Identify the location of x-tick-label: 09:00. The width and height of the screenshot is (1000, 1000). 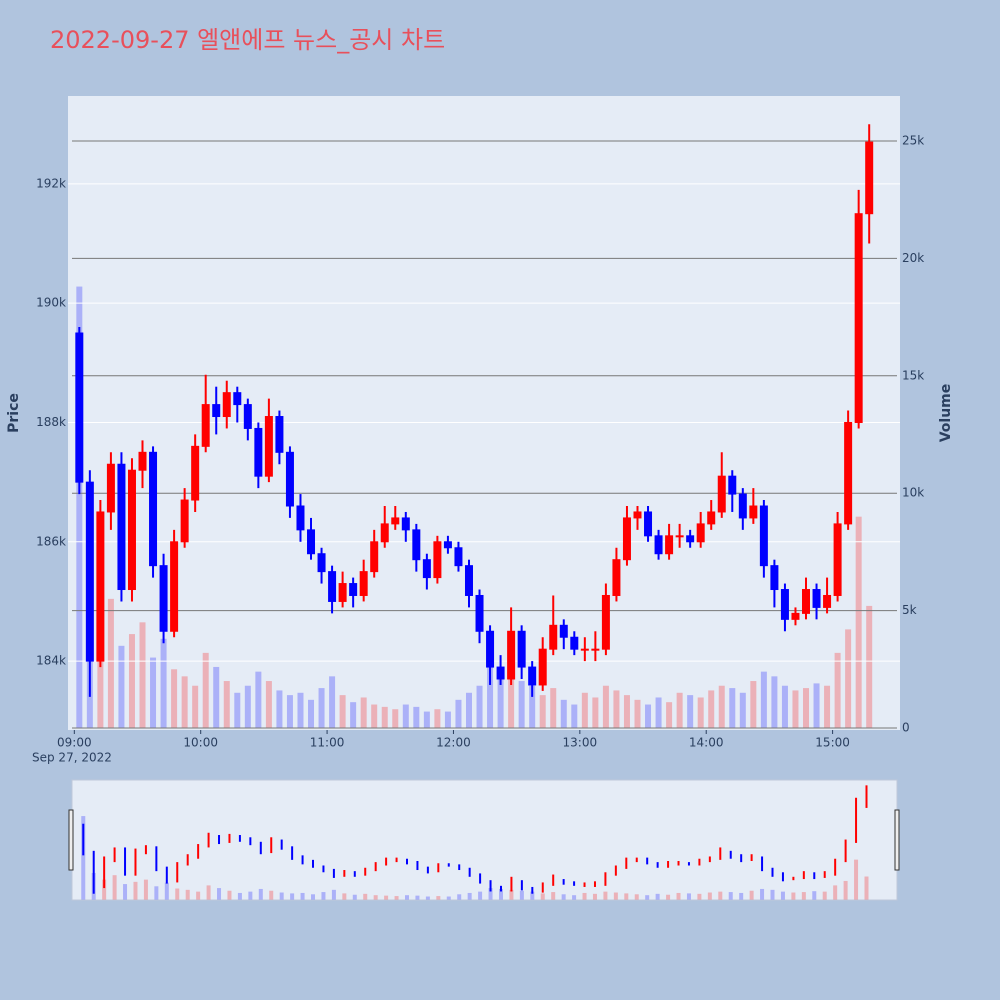
(74, 743).